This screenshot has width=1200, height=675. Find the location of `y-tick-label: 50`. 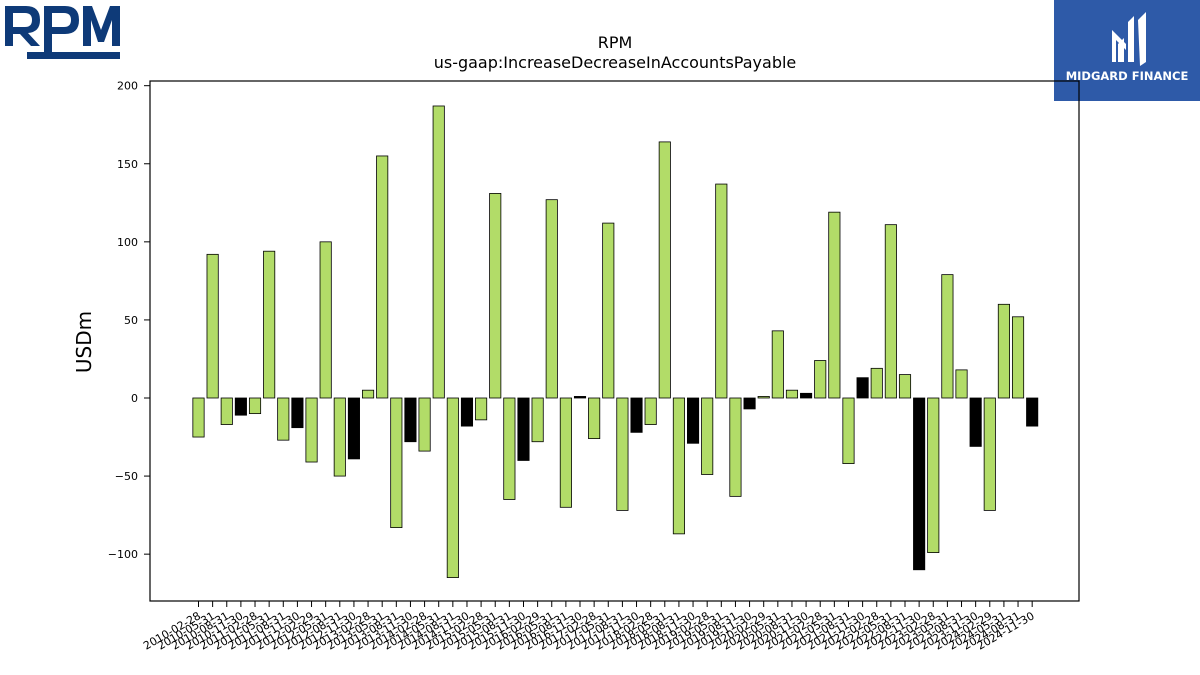

y-tick-label: 50 is located at coordinates (131, 320).